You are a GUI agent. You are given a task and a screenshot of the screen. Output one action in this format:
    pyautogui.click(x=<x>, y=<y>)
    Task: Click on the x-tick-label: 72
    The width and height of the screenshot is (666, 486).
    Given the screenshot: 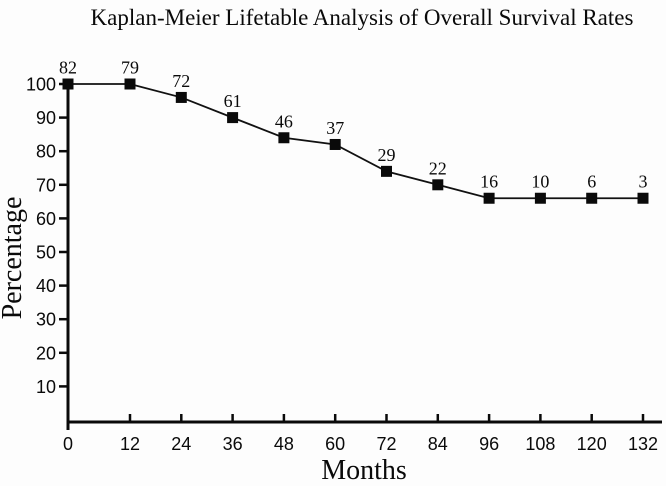 What is the action you would take?
    pyautogui.click(x=386, y=444)
    